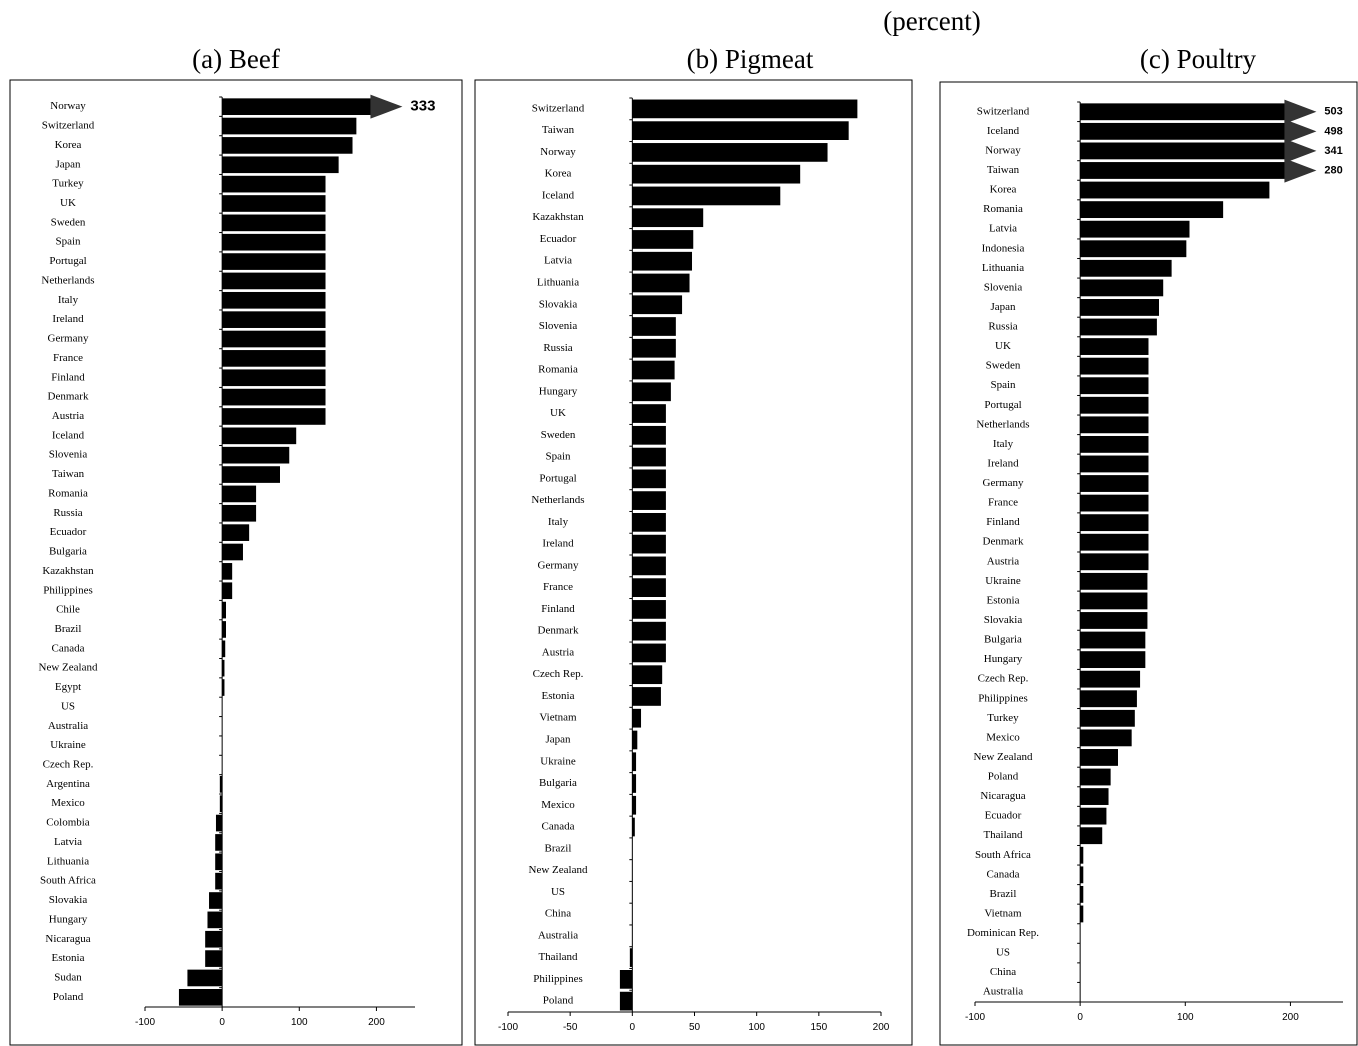  I want to click on x-tick-label: 200, so click(376, 1022).